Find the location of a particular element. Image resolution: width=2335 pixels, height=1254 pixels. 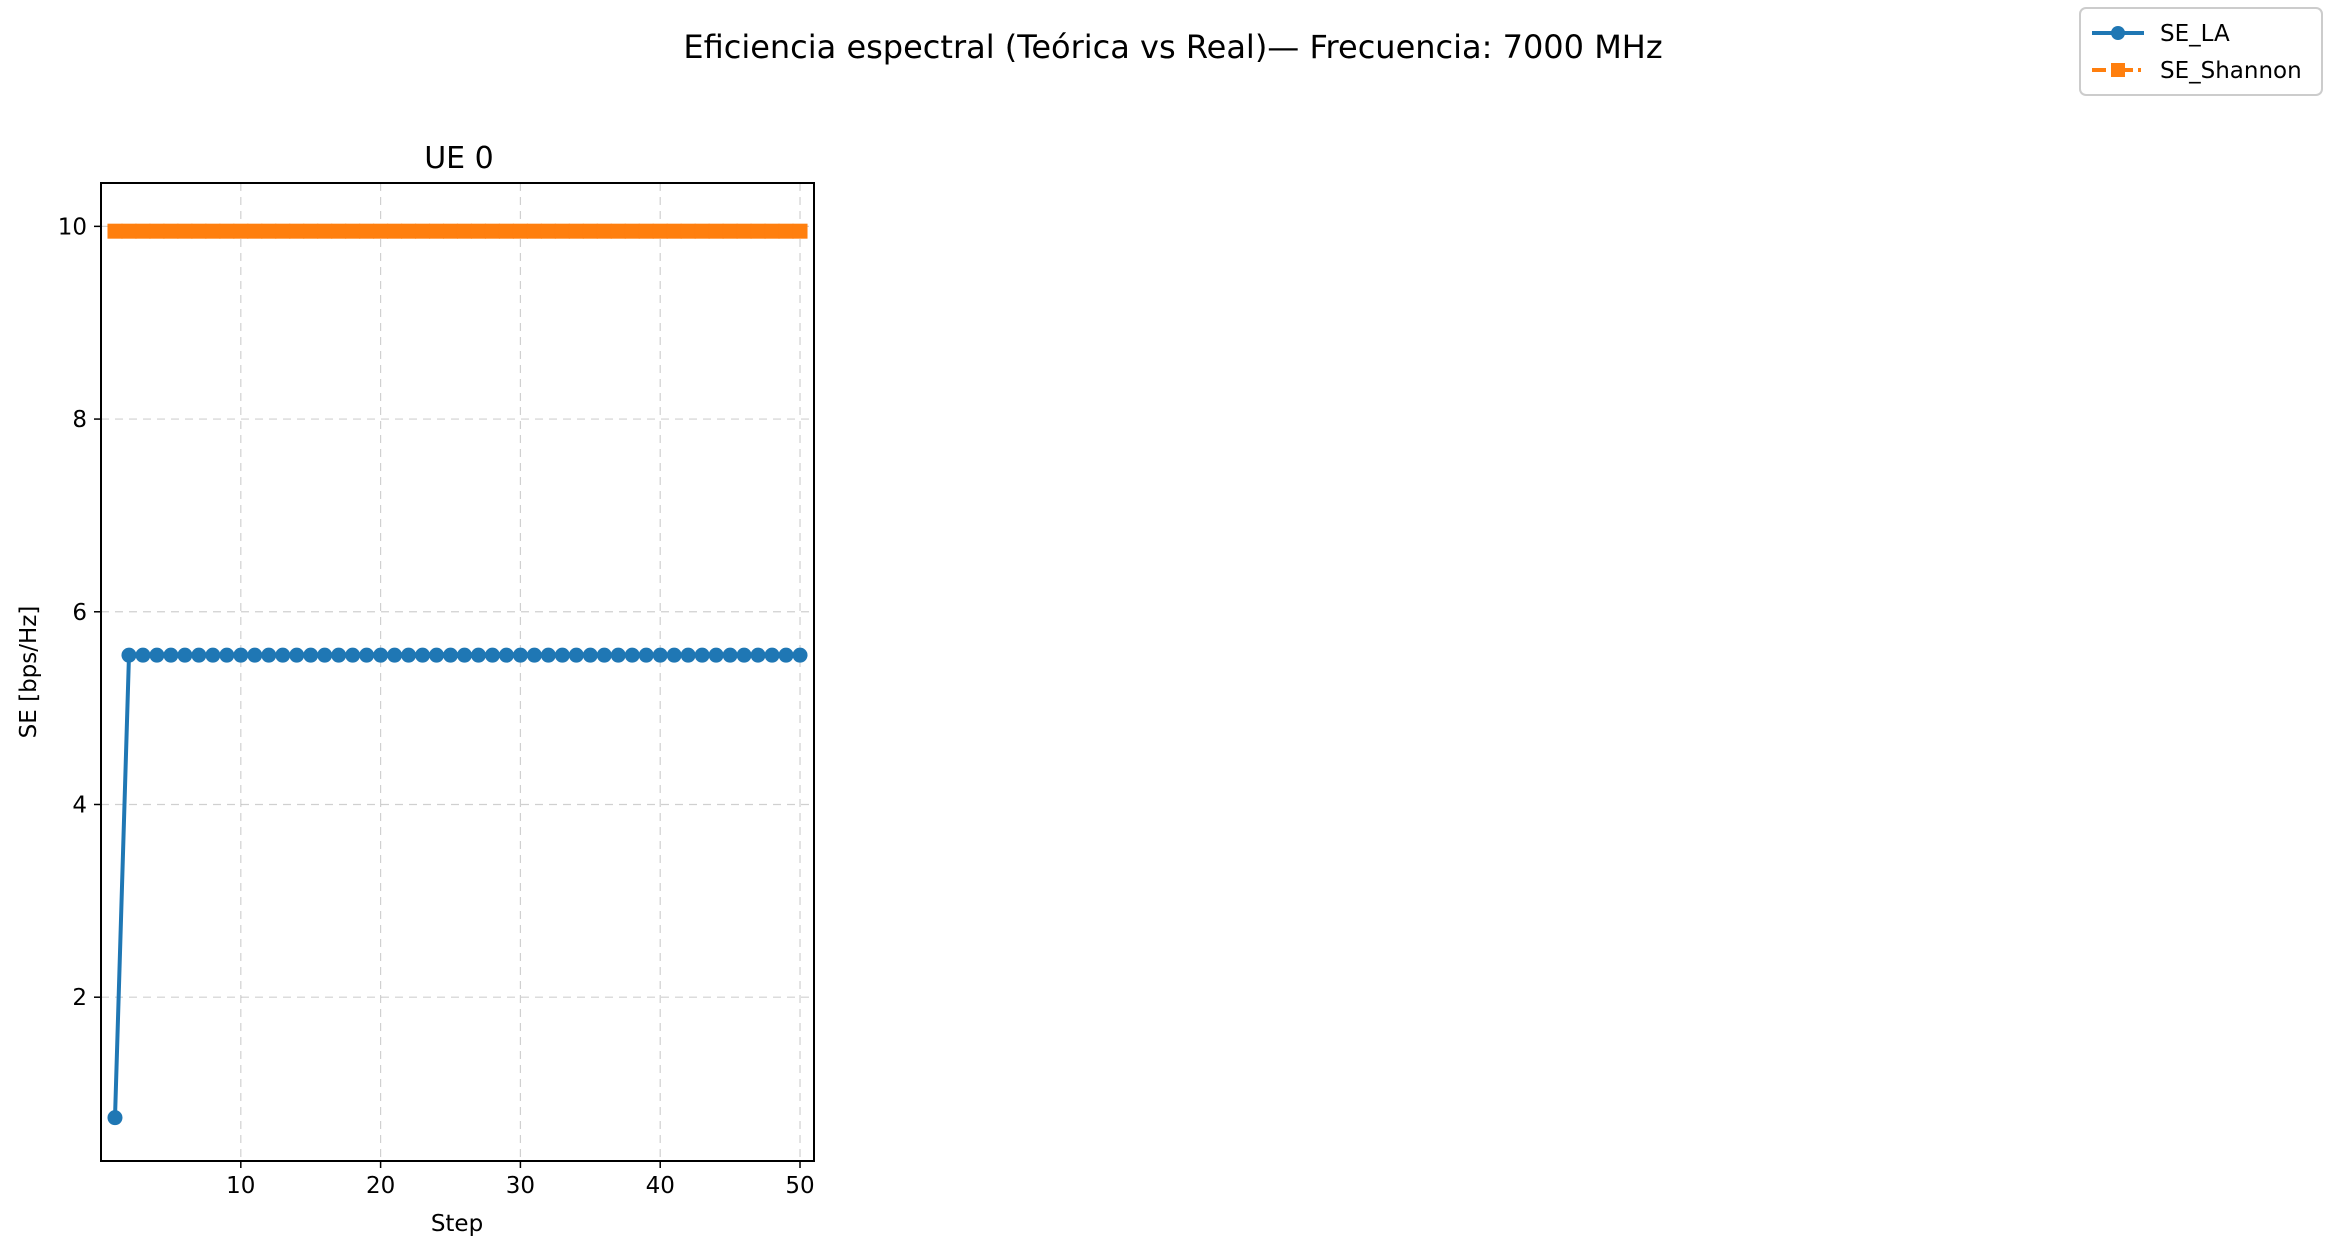

legend-marker-se-shannon is located at coordinates (2118, 70).